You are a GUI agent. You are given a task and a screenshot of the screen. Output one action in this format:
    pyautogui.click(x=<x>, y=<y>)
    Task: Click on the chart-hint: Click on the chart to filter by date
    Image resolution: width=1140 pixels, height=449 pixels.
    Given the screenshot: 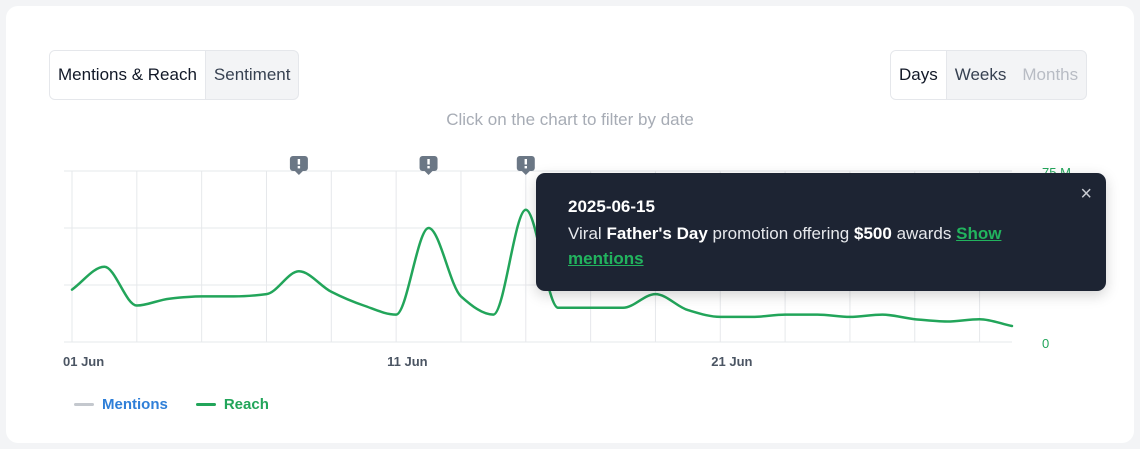 What is the action you would take?
    pyautogui.click(x=570, y=119)
    